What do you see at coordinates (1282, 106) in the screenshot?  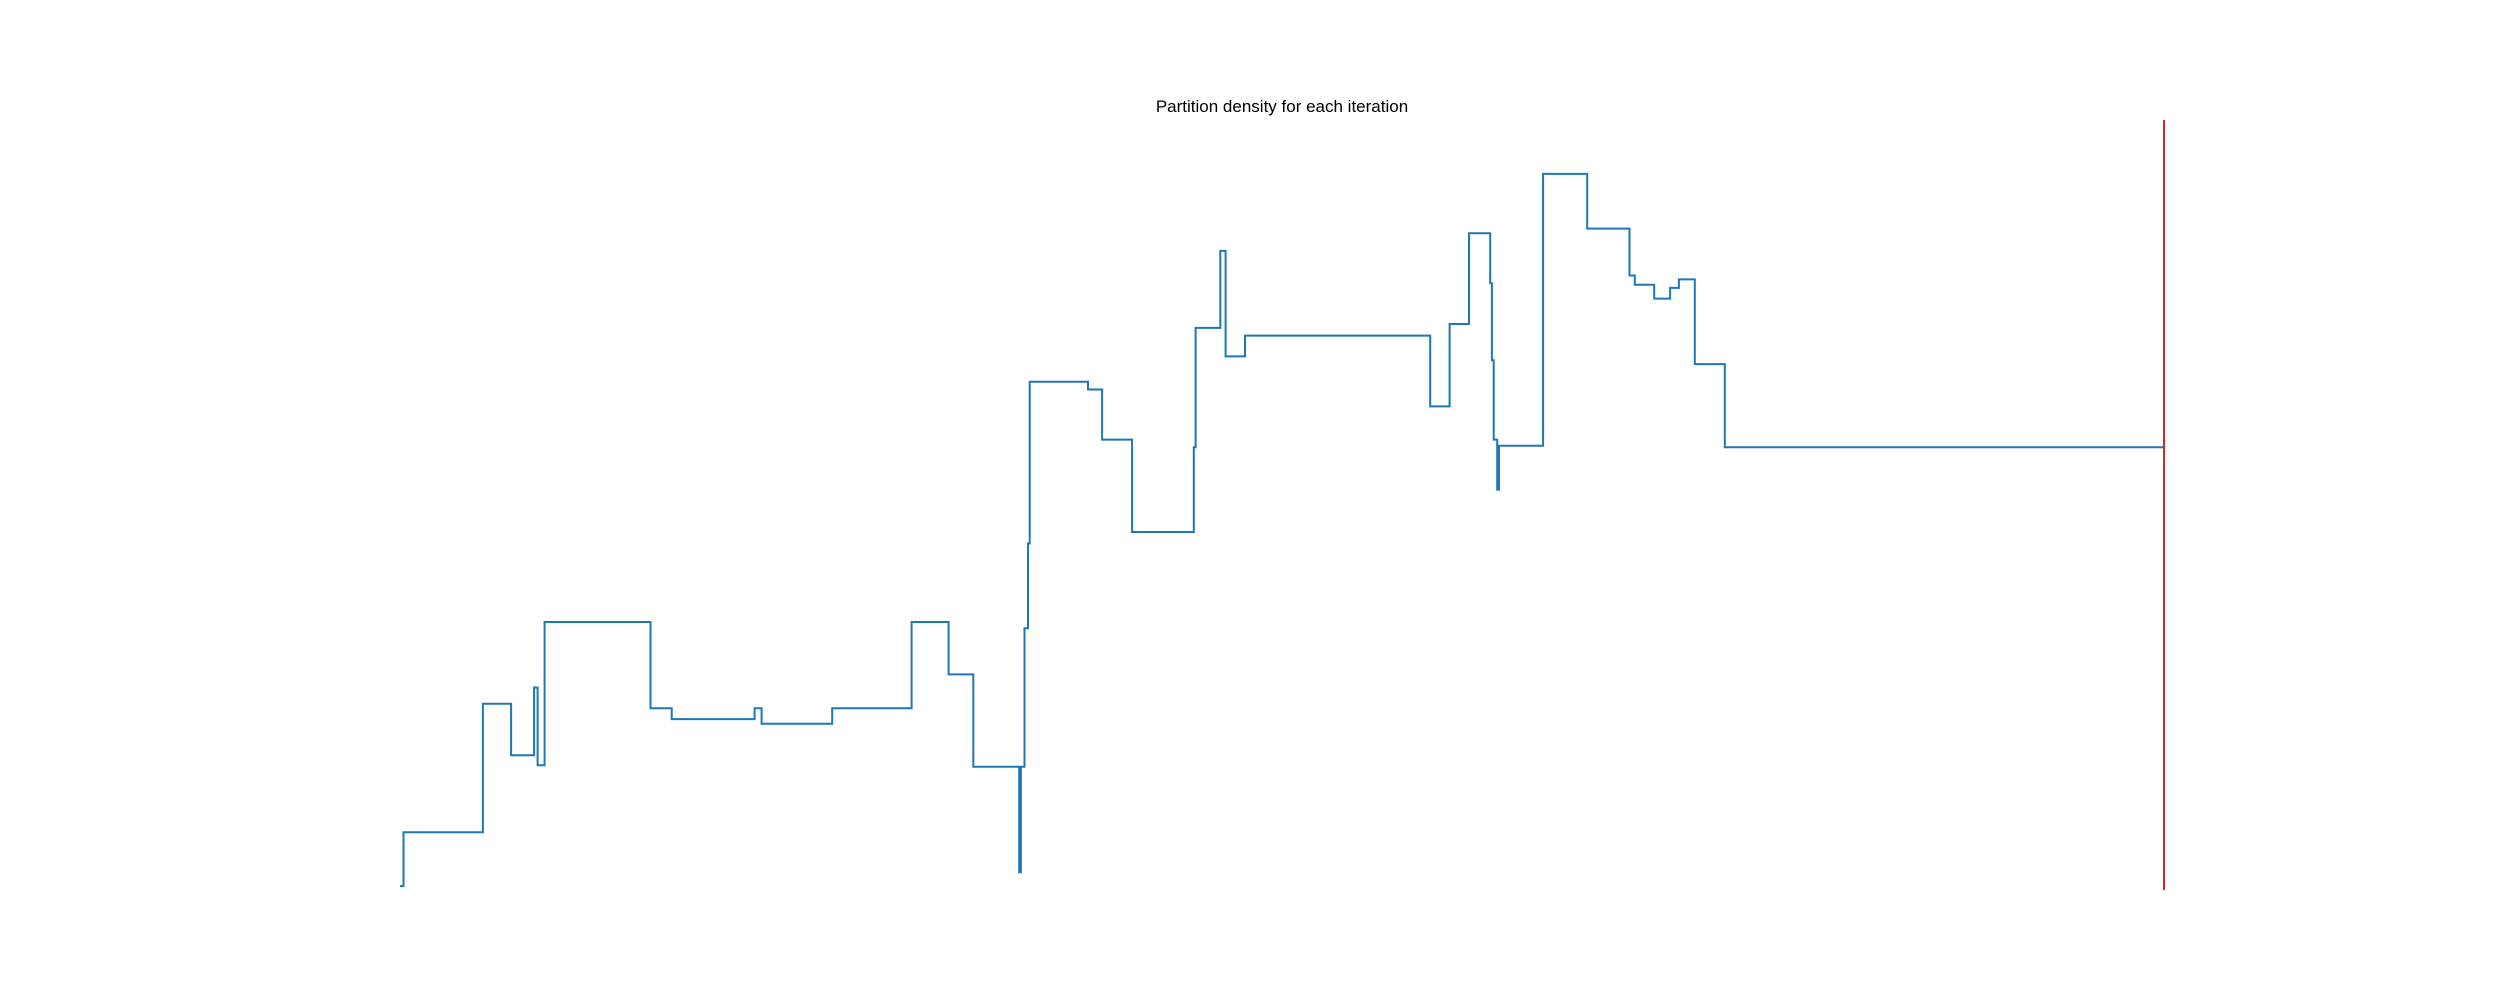 I see `chart-title: Partition density for each iteration` at bounding box center [1282, 106].